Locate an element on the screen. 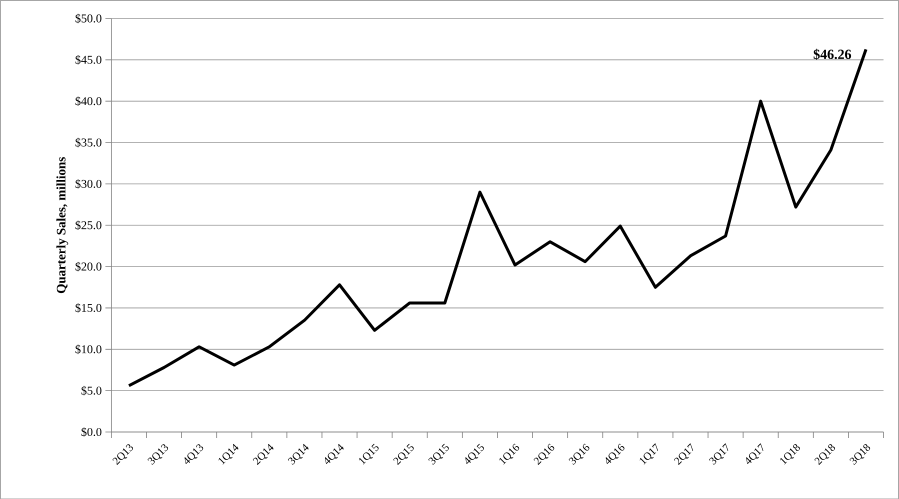  y-tick-label: $30.0 is located at coordinates (89, 183).